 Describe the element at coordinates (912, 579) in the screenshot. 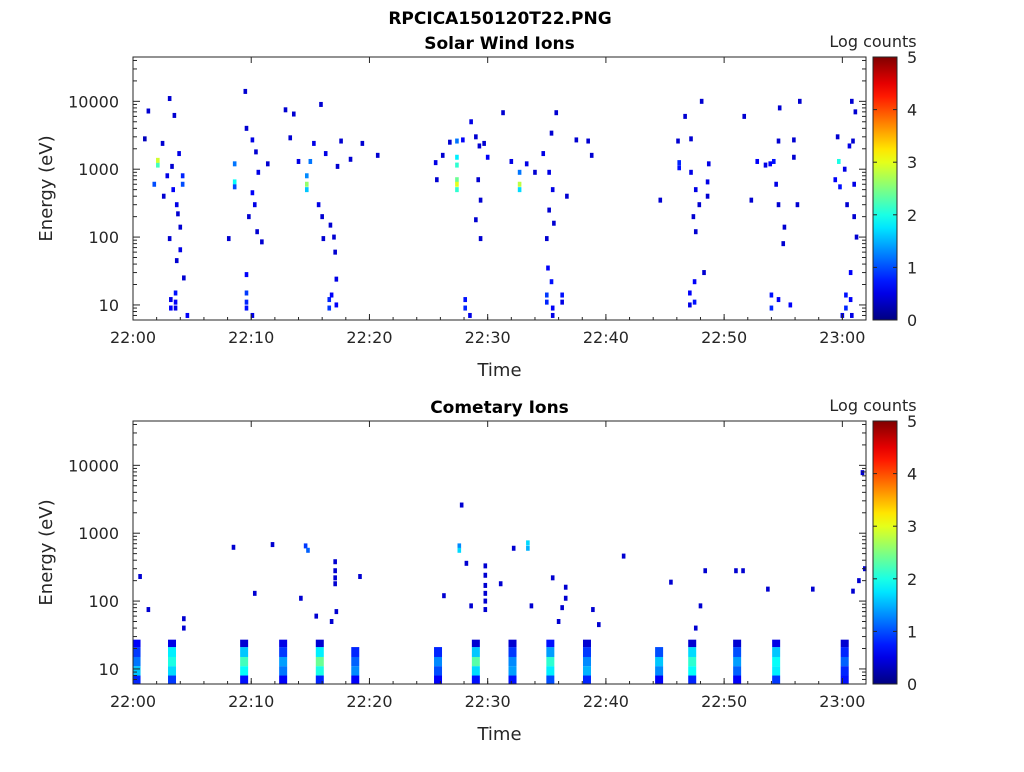

I see `colorbar-tick-label: 2` at that location.